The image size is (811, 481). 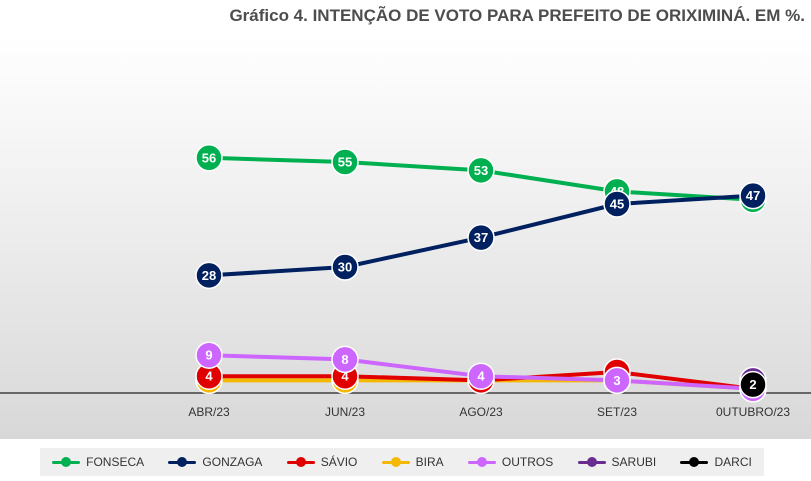 I want to click on data-label-darci: 2, so click(x=752, y=384).